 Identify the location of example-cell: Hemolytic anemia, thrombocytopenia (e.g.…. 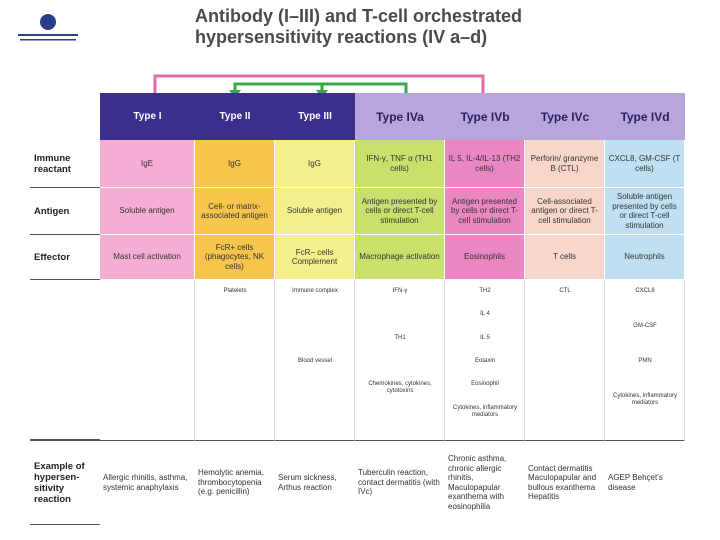
(235, 482).